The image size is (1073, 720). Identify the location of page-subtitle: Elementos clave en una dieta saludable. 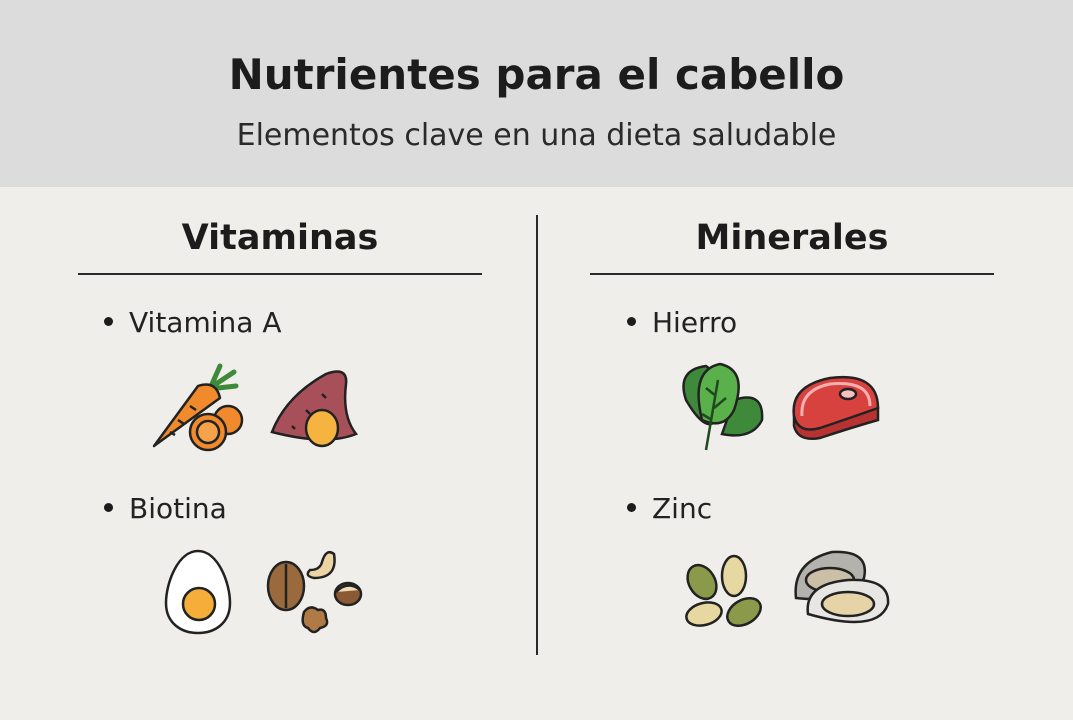
(536, 135).